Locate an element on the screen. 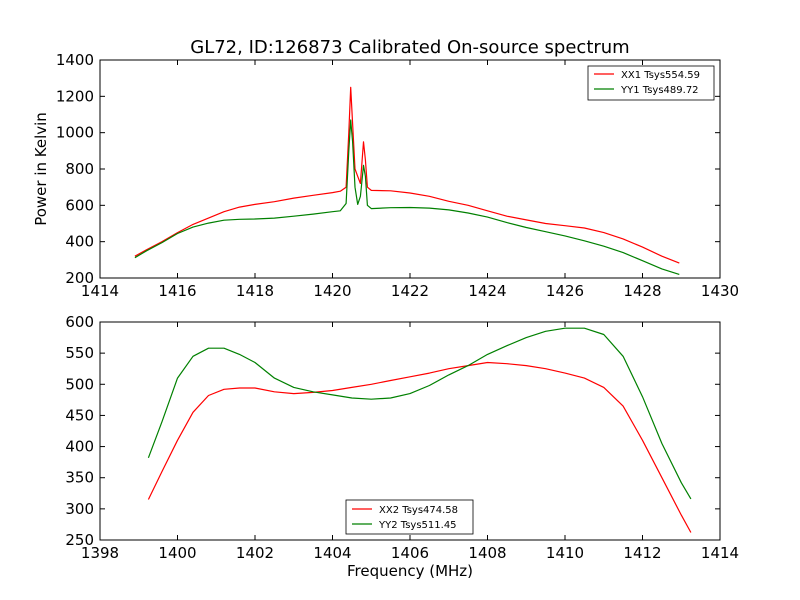 Image resolution: width=800 pixels, height=600 pixels. y-tick-label: 350 is located at coordinates (79, 478).